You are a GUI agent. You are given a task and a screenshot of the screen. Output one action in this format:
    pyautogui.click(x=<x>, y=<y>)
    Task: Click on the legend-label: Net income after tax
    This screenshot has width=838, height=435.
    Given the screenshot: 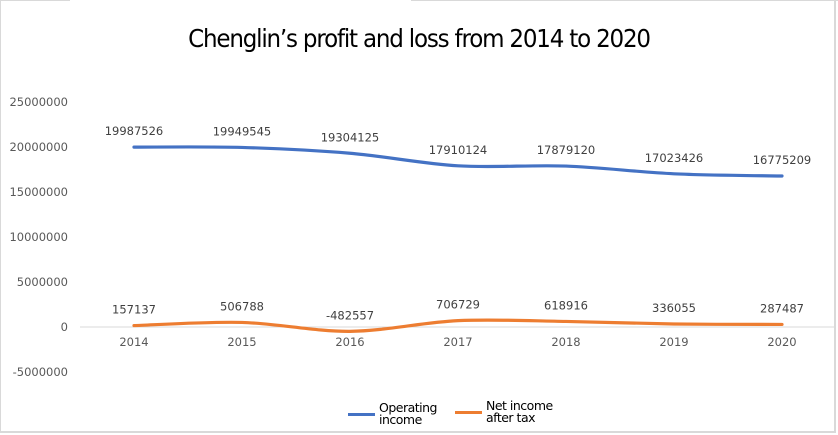 What is the action you would take?
    pyautogui.click(x=519, y=411)
    